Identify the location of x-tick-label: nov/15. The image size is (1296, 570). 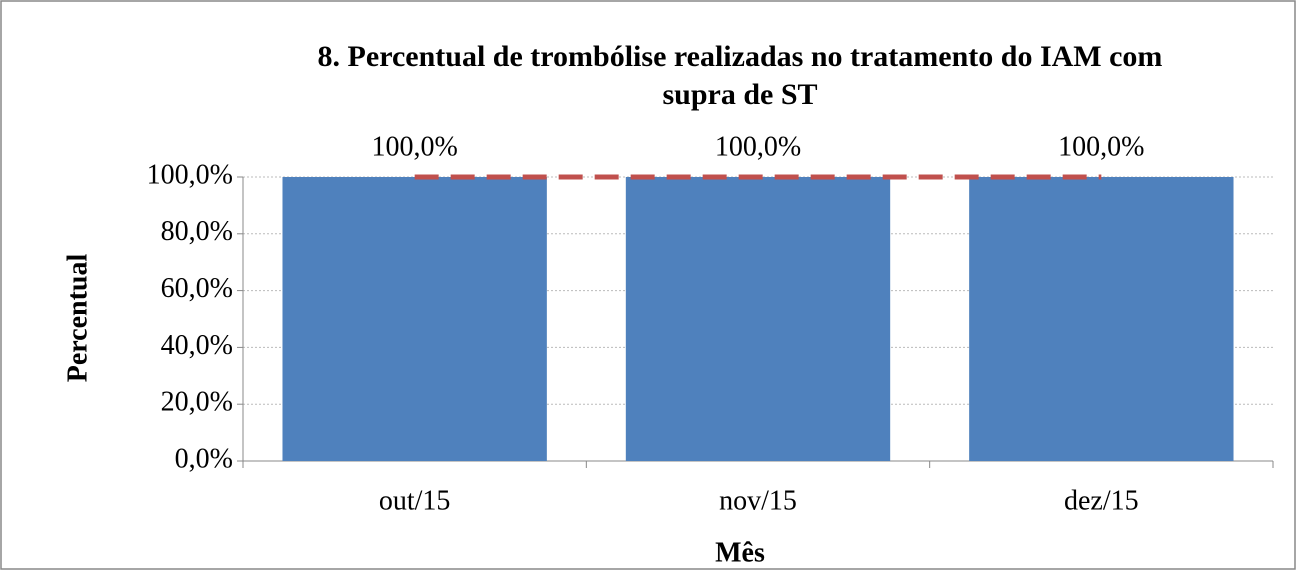
(758, 500).